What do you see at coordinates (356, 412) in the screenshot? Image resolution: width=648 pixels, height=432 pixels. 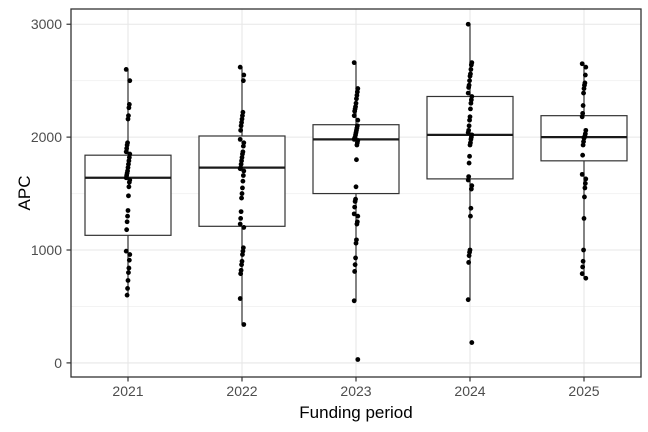 I see `x-axis-title: Funding period` at bounding box center [356, 412].